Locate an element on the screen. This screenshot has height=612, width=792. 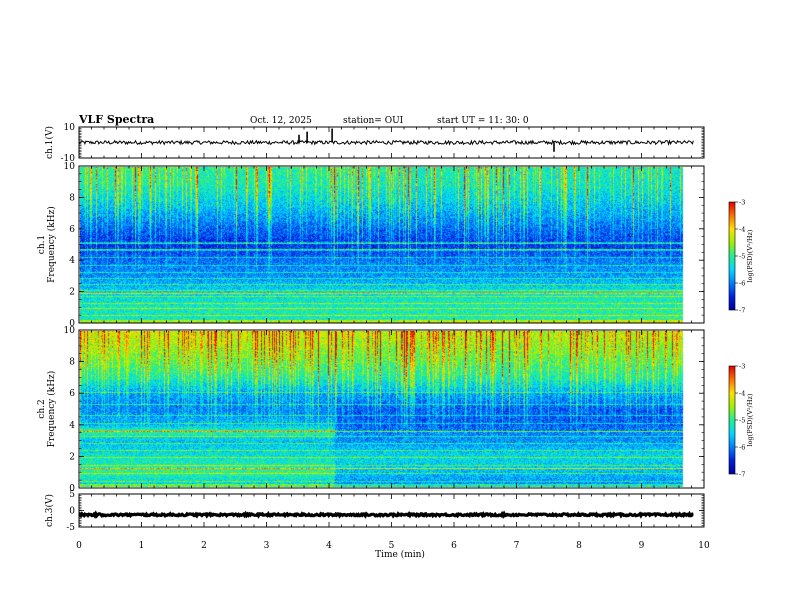
x-axis-label: Time (min) is located at coordinates (400, 554).